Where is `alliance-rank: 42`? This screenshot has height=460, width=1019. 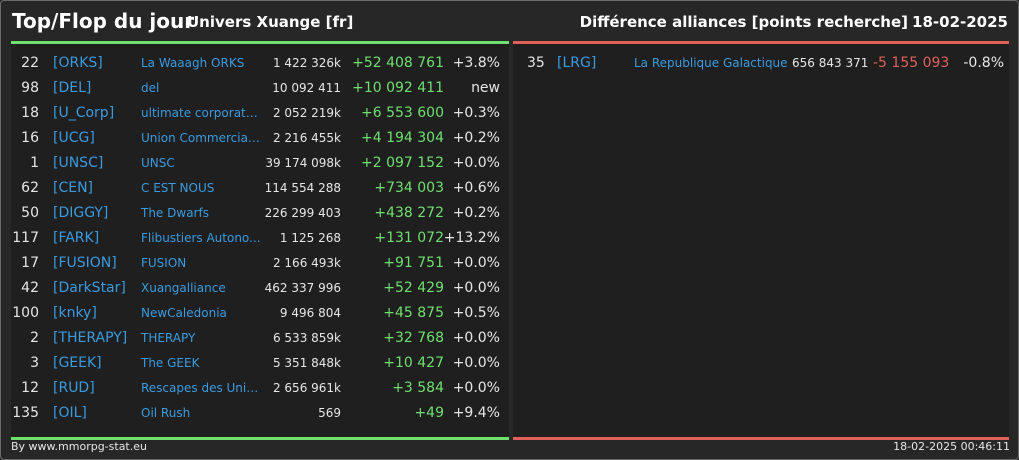
alliance-rank: 42 is located at coordinates (30, 288).